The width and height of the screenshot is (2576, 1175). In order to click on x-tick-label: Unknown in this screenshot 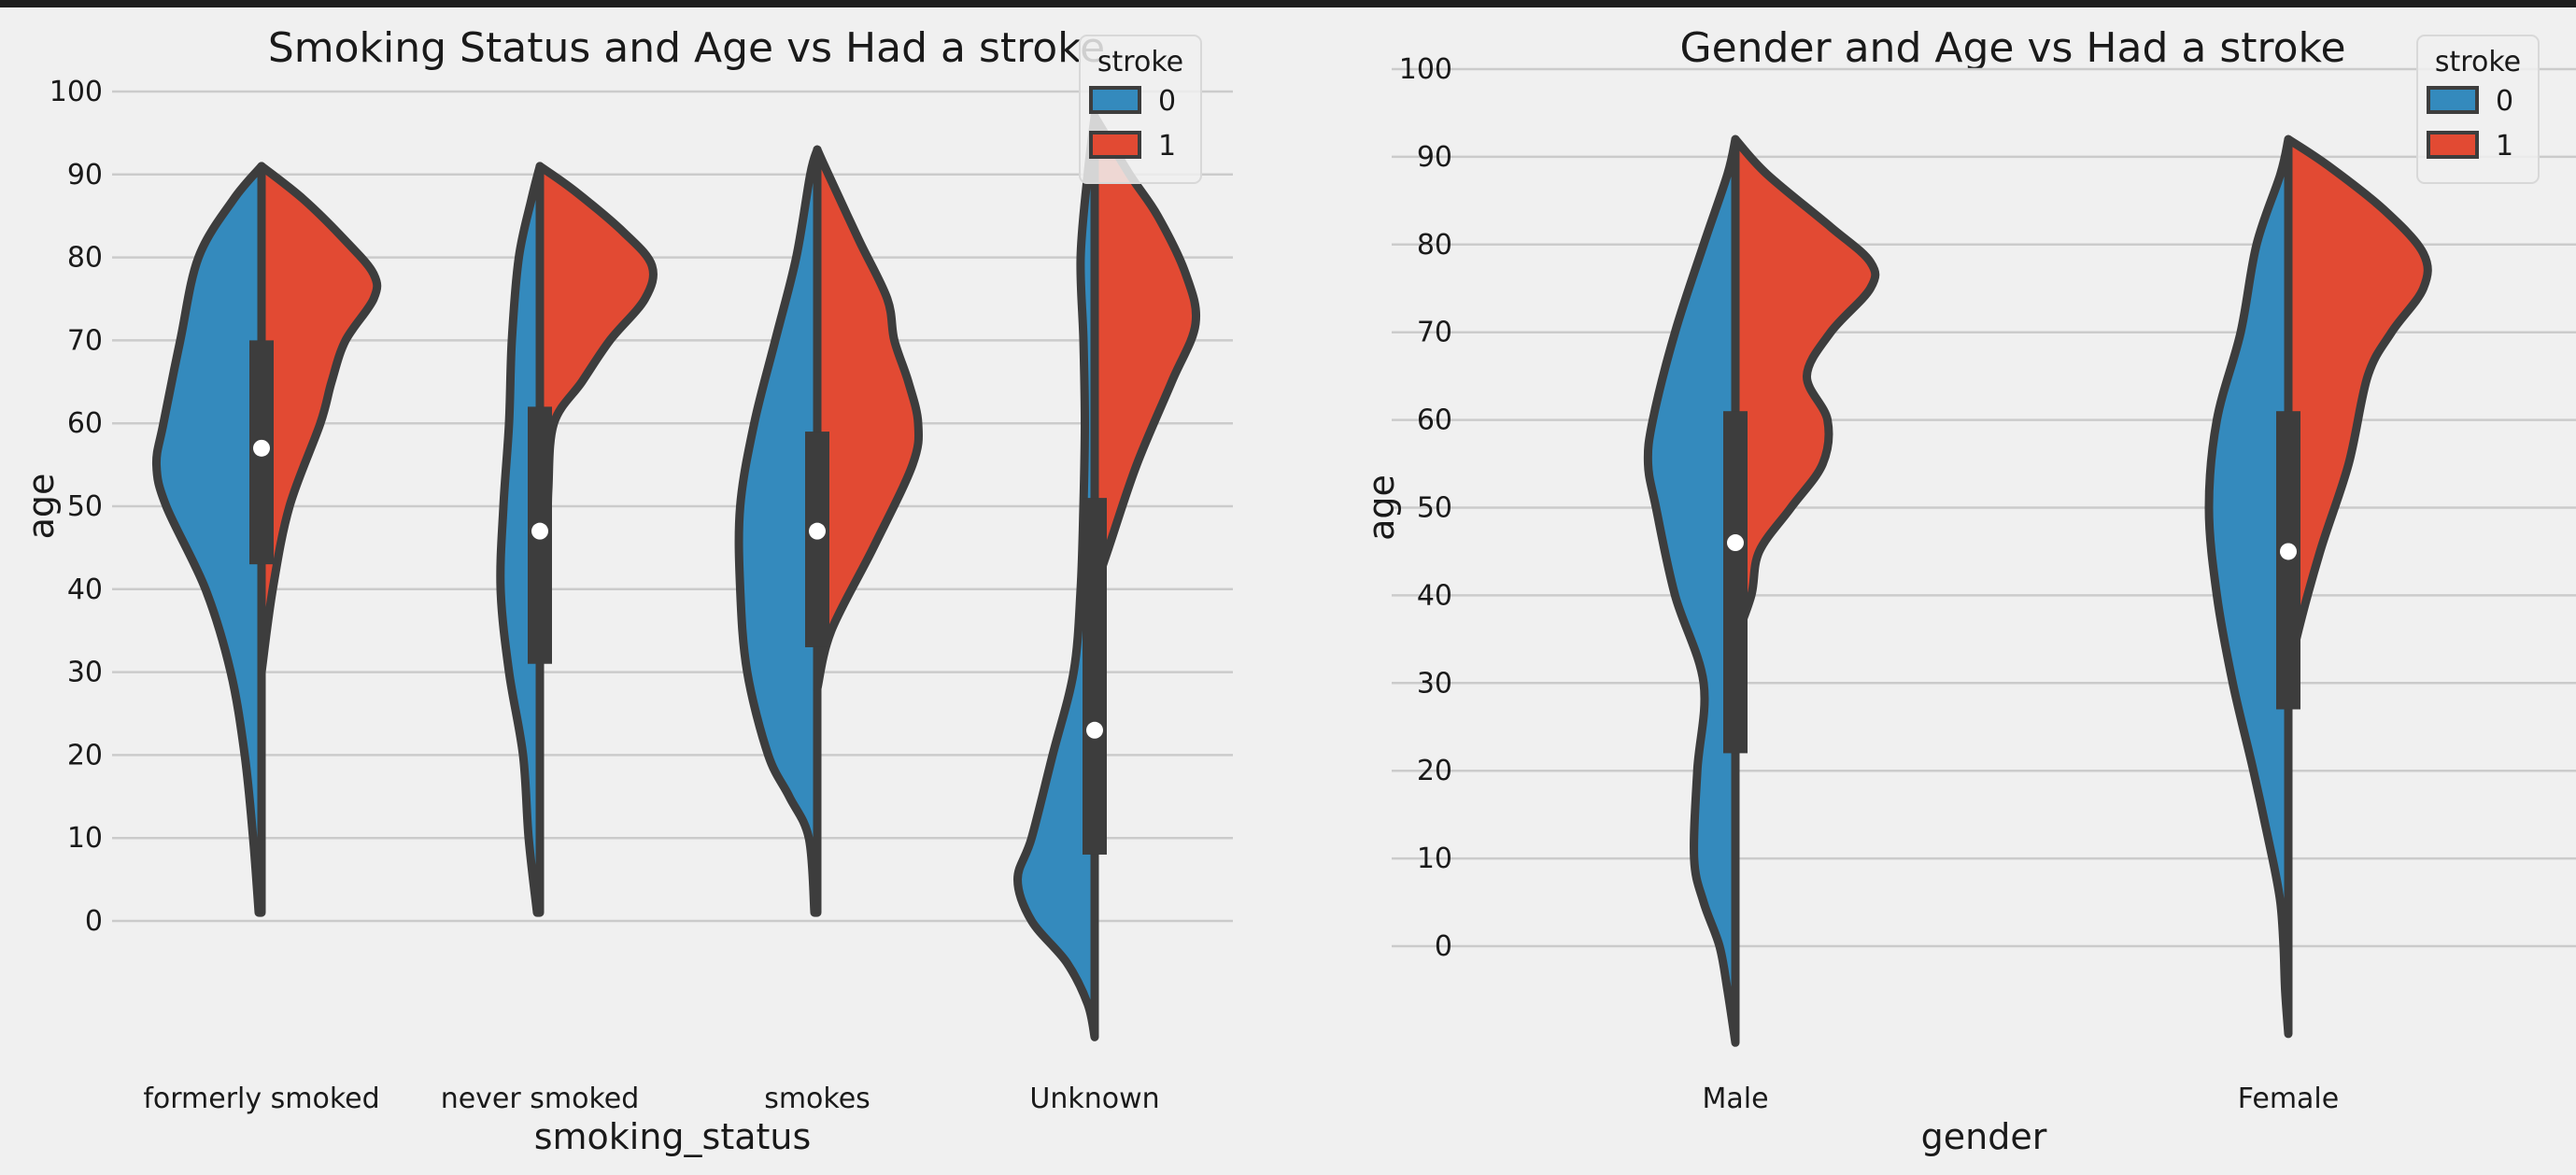, I will do `click(1094, 1099)`.